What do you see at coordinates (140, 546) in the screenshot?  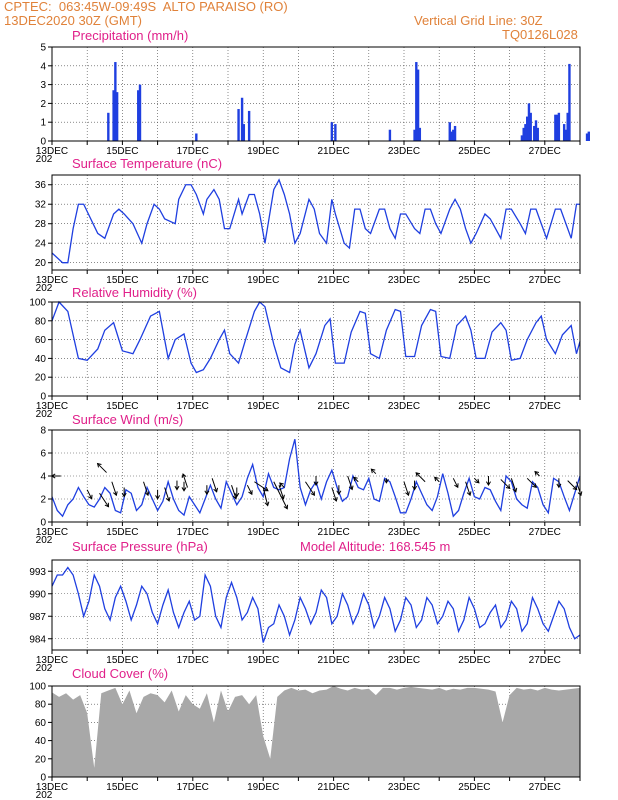 I see `pressure-title: Surface Pressure (hPa)` at bounding box center [140, 546].